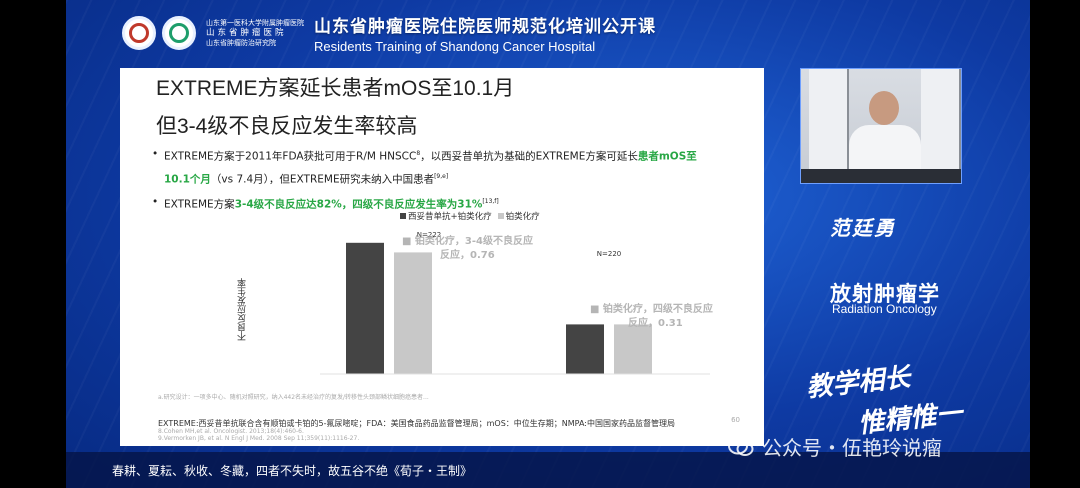 This screenshot has height=488, width=1080. I want to click on screen-bezel-right, so click(1055, 244).